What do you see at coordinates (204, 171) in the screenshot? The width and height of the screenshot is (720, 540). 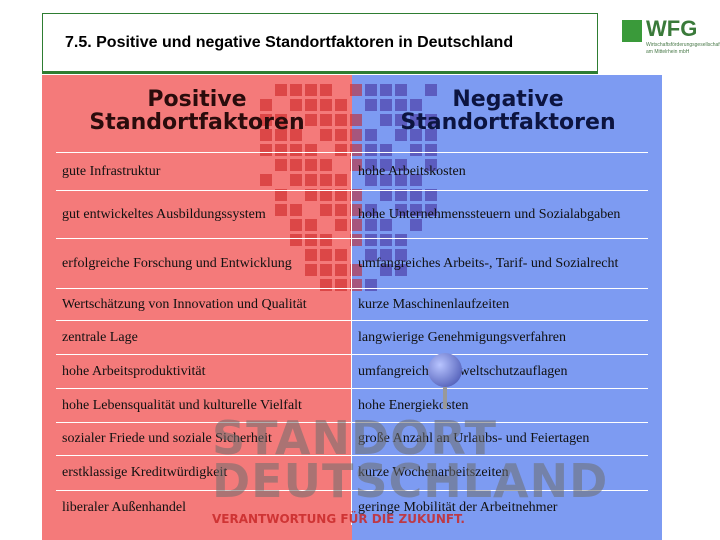 I see `positive-factor: gute Infrastruktur` at bounding box center [204, 171].